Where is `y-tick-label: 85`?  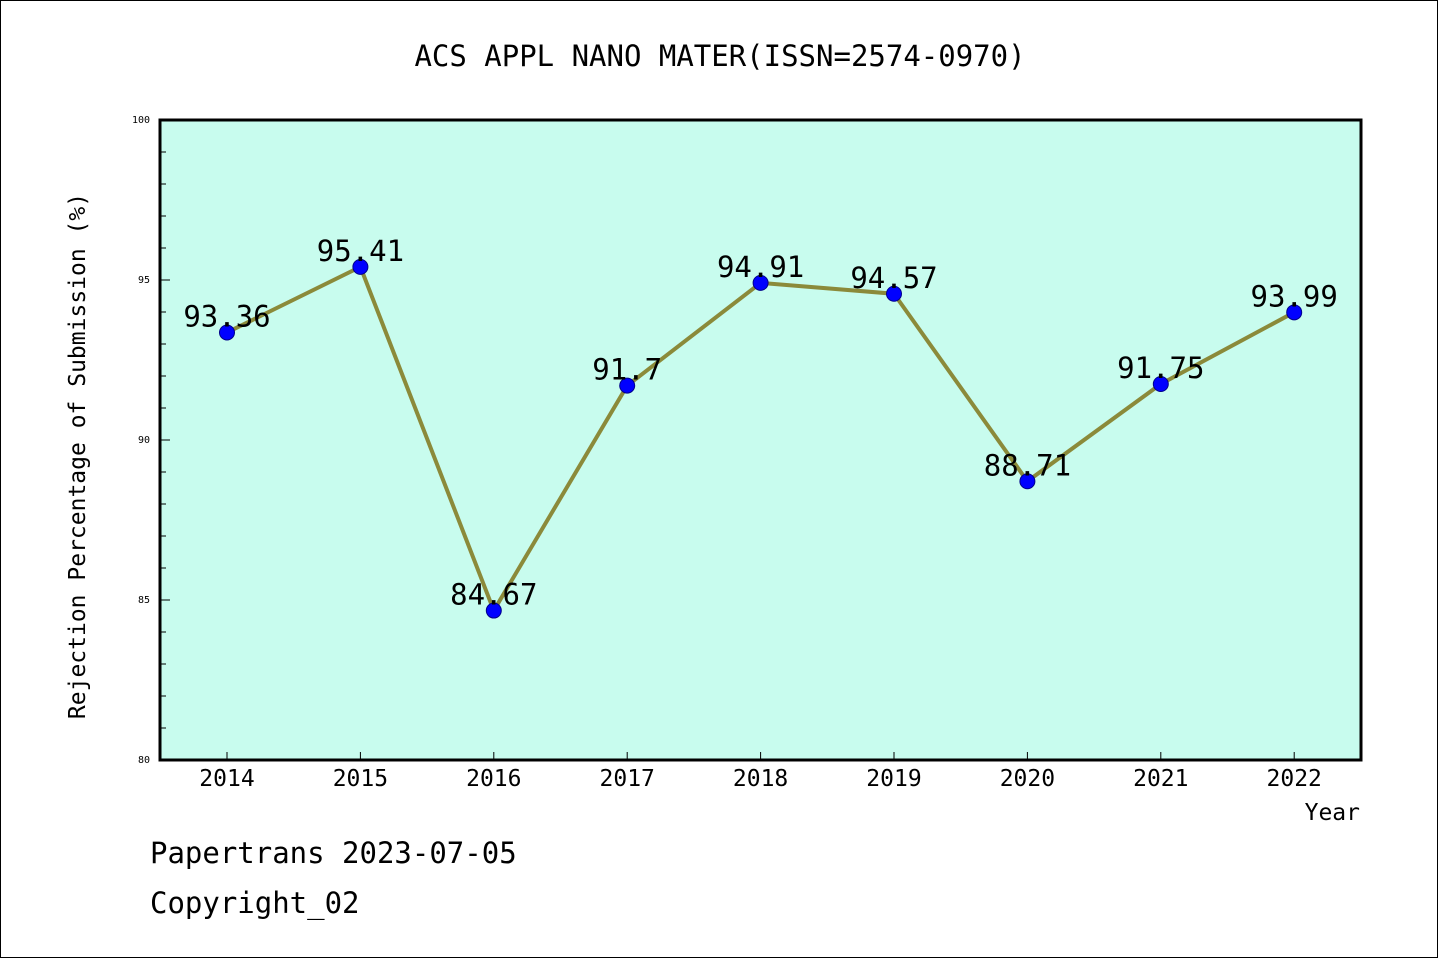 y-tick-label: 85 is located at coordinates (144, 600).